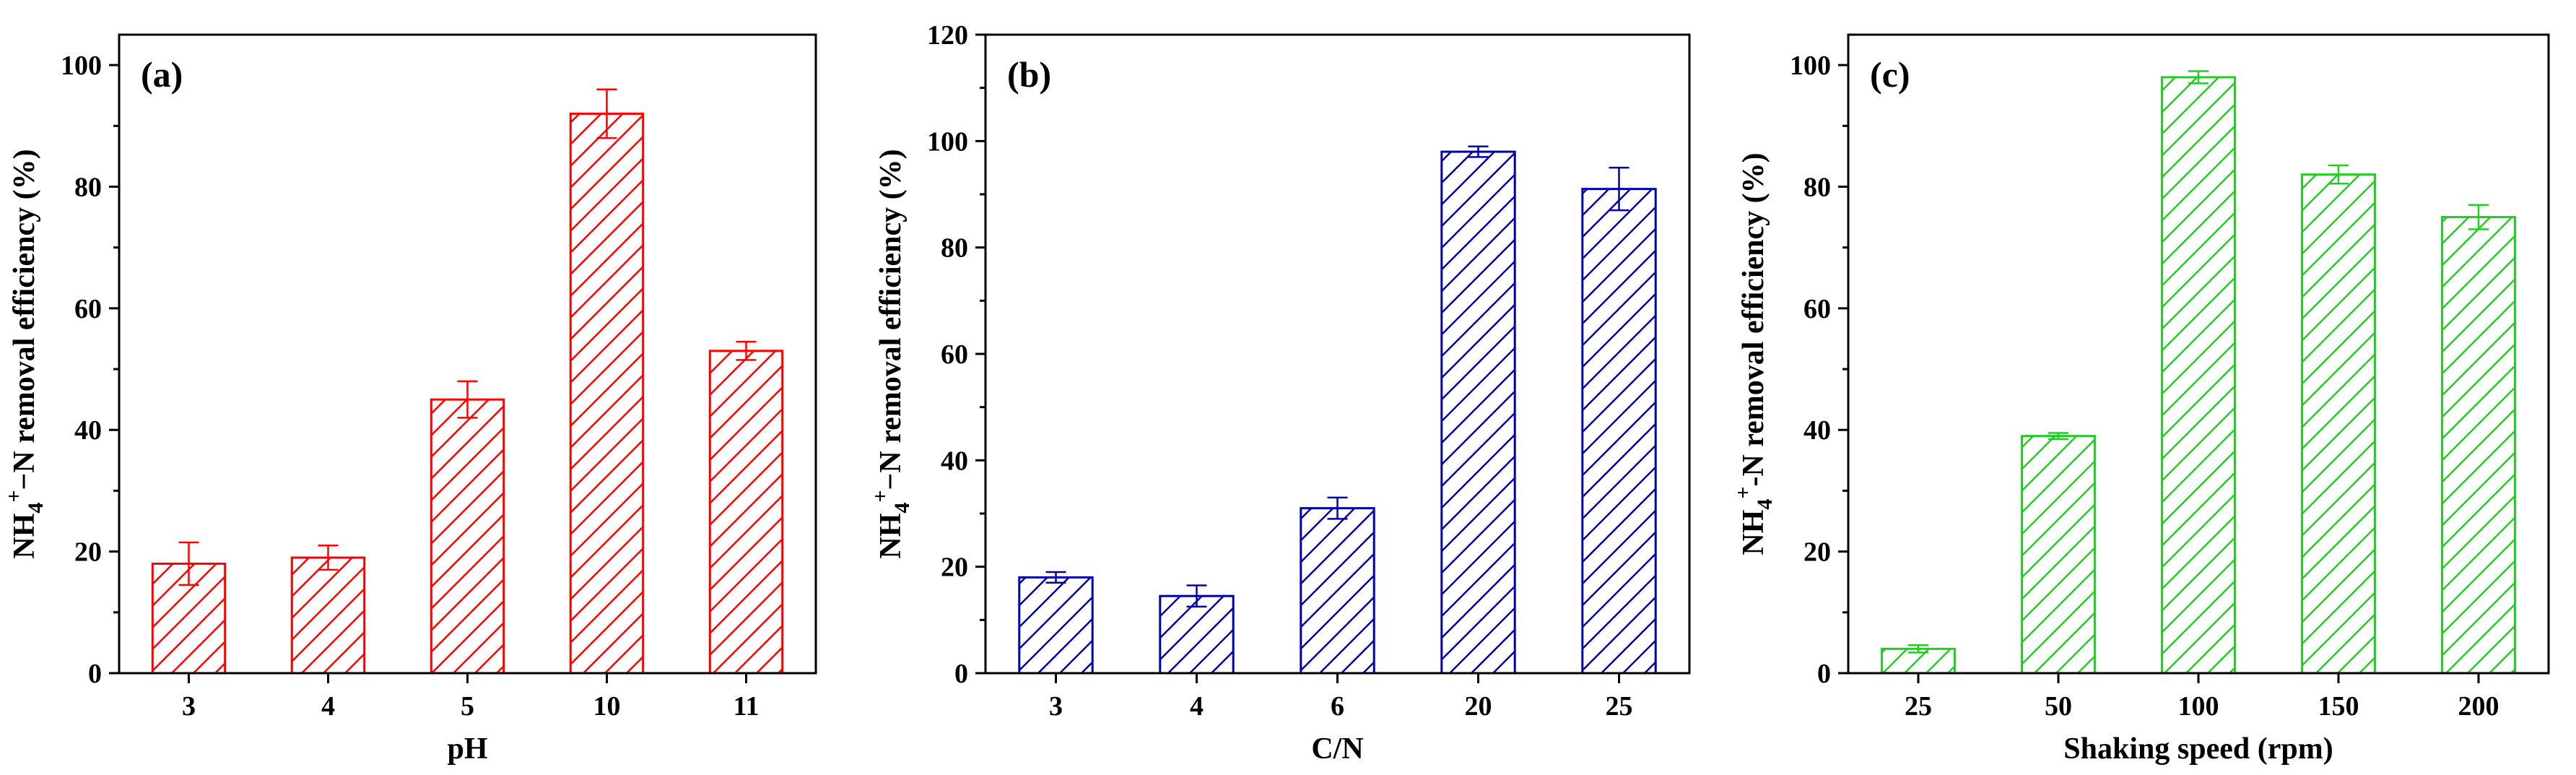  What do you see at coordinates (2058, 706) in the screenshot?
I see `x-tick-label: 50` at bounding box center [2058, 706].